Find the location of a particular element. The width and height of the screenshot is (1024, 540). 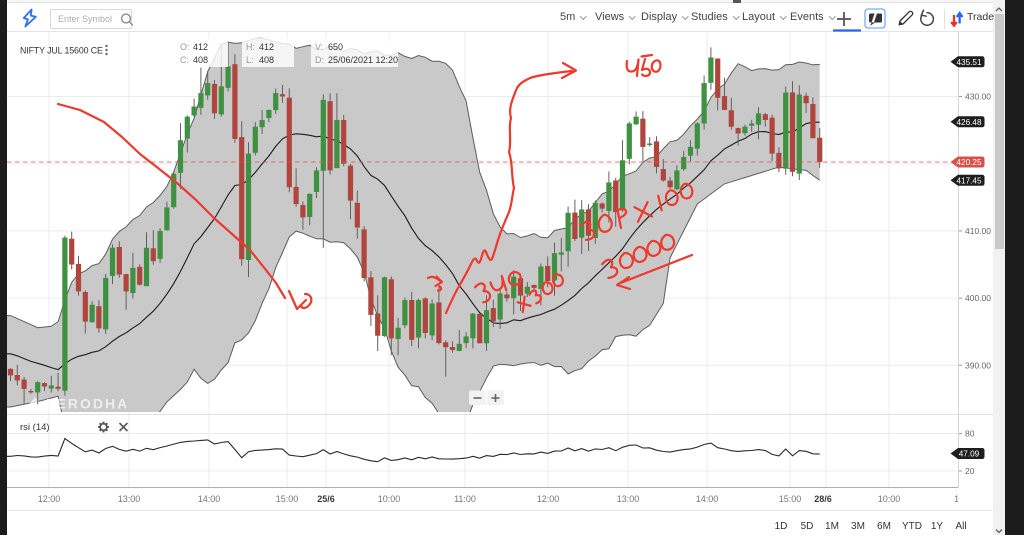

svg-text: V: is located at coordinates (319, 47).